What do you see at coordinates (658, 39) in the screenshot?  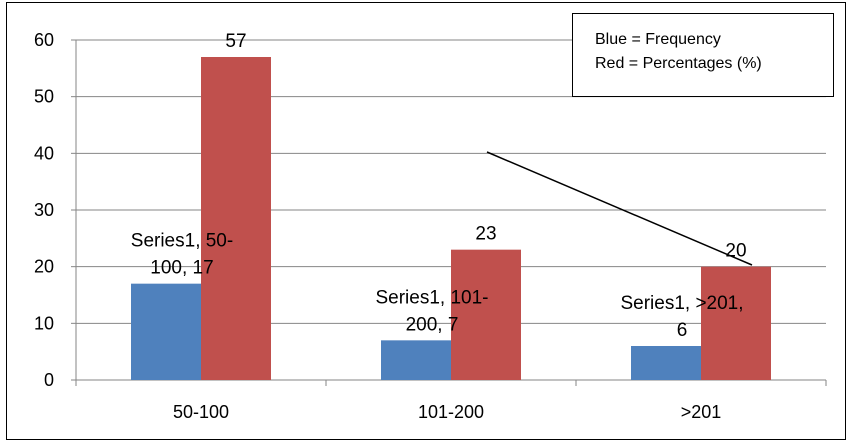 I see `annotation-line-blue: Blue = Frequency` at bounding box center [658, 39].